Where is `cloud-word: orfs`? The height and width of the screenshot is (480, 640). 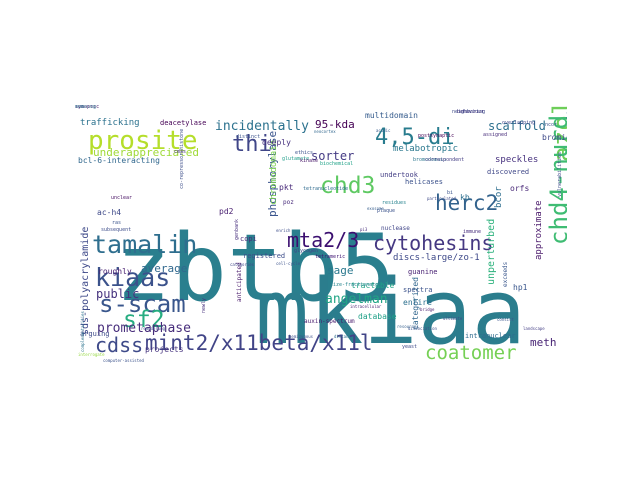 cloud-word: orfs is located at coordinates (520, 188).